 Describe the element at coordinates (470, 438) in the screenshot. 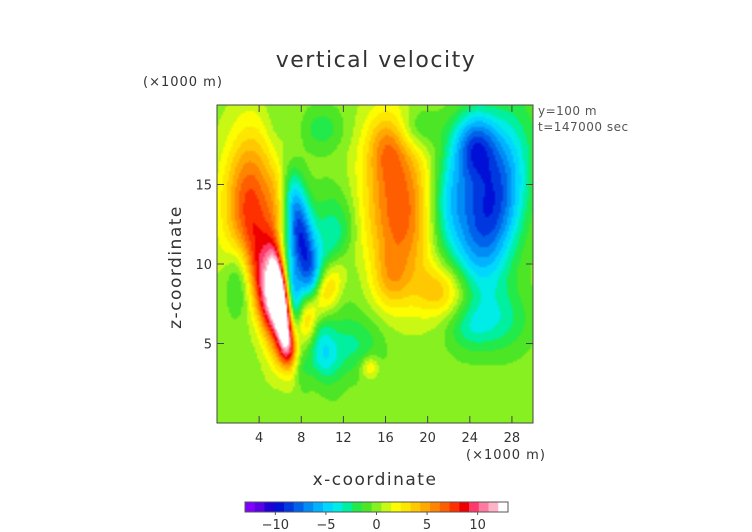

I see `x-tick-label: 24` at that location.